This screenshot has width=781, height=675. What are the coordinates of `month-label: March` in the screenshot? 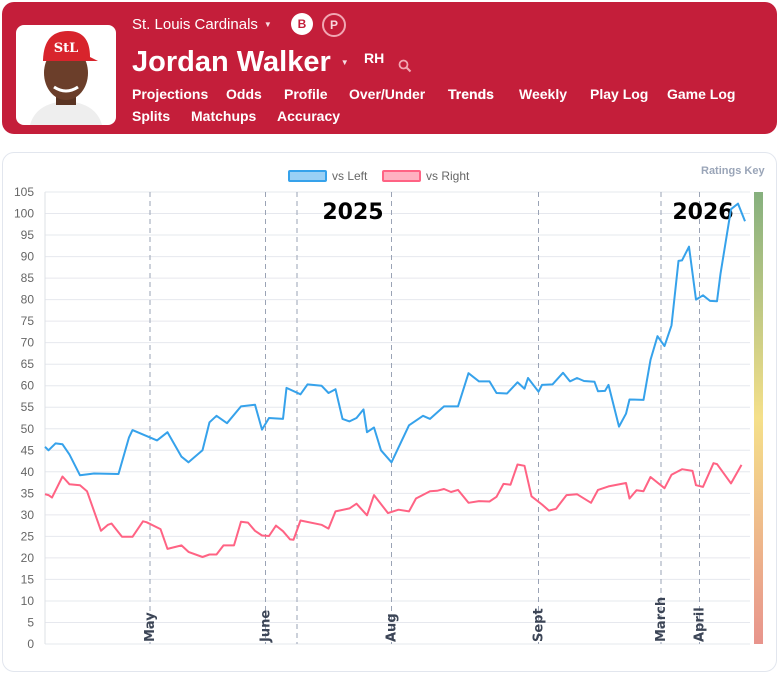 It's located at (661, 619).